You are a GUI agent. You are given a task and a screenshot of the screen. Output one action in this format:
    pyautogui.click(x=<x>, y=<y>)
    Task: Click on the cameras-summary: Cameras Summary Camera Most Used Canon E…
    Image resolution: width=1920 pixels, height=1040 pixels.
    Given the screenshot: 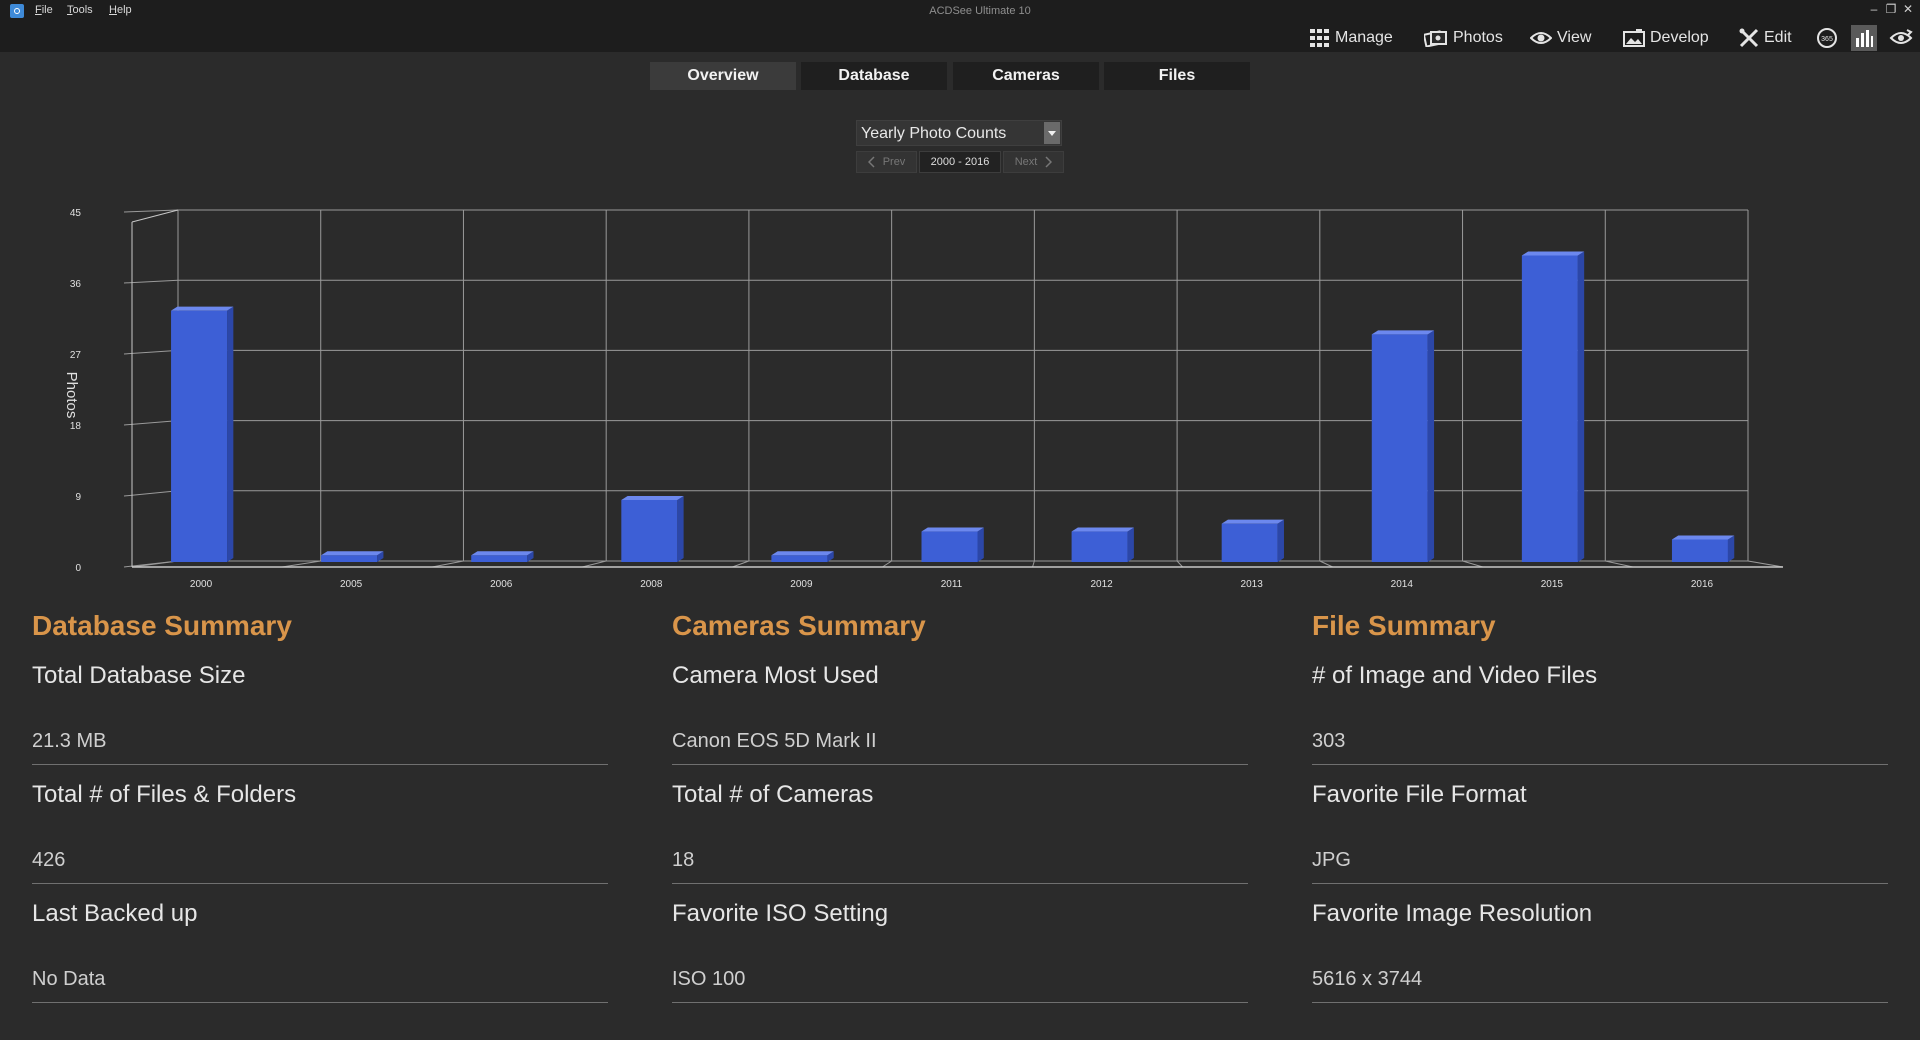 What is the action you would take?
    pyautogui.click(x=960, y=808)
    